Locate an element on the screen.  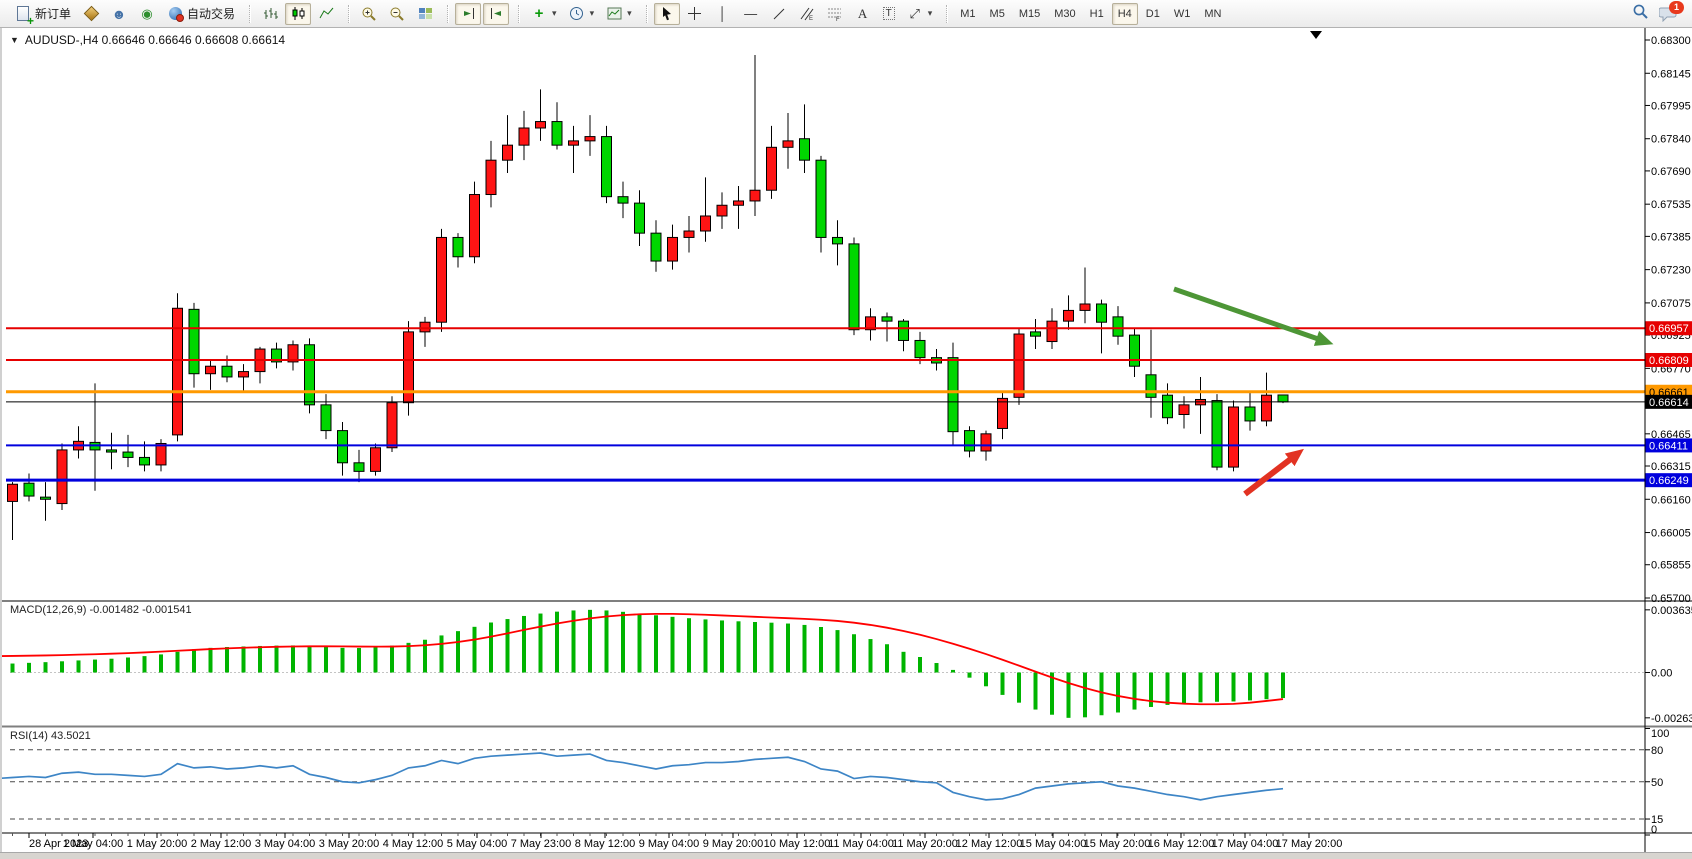
vline-button: │ is located at coordinates (723, 14).